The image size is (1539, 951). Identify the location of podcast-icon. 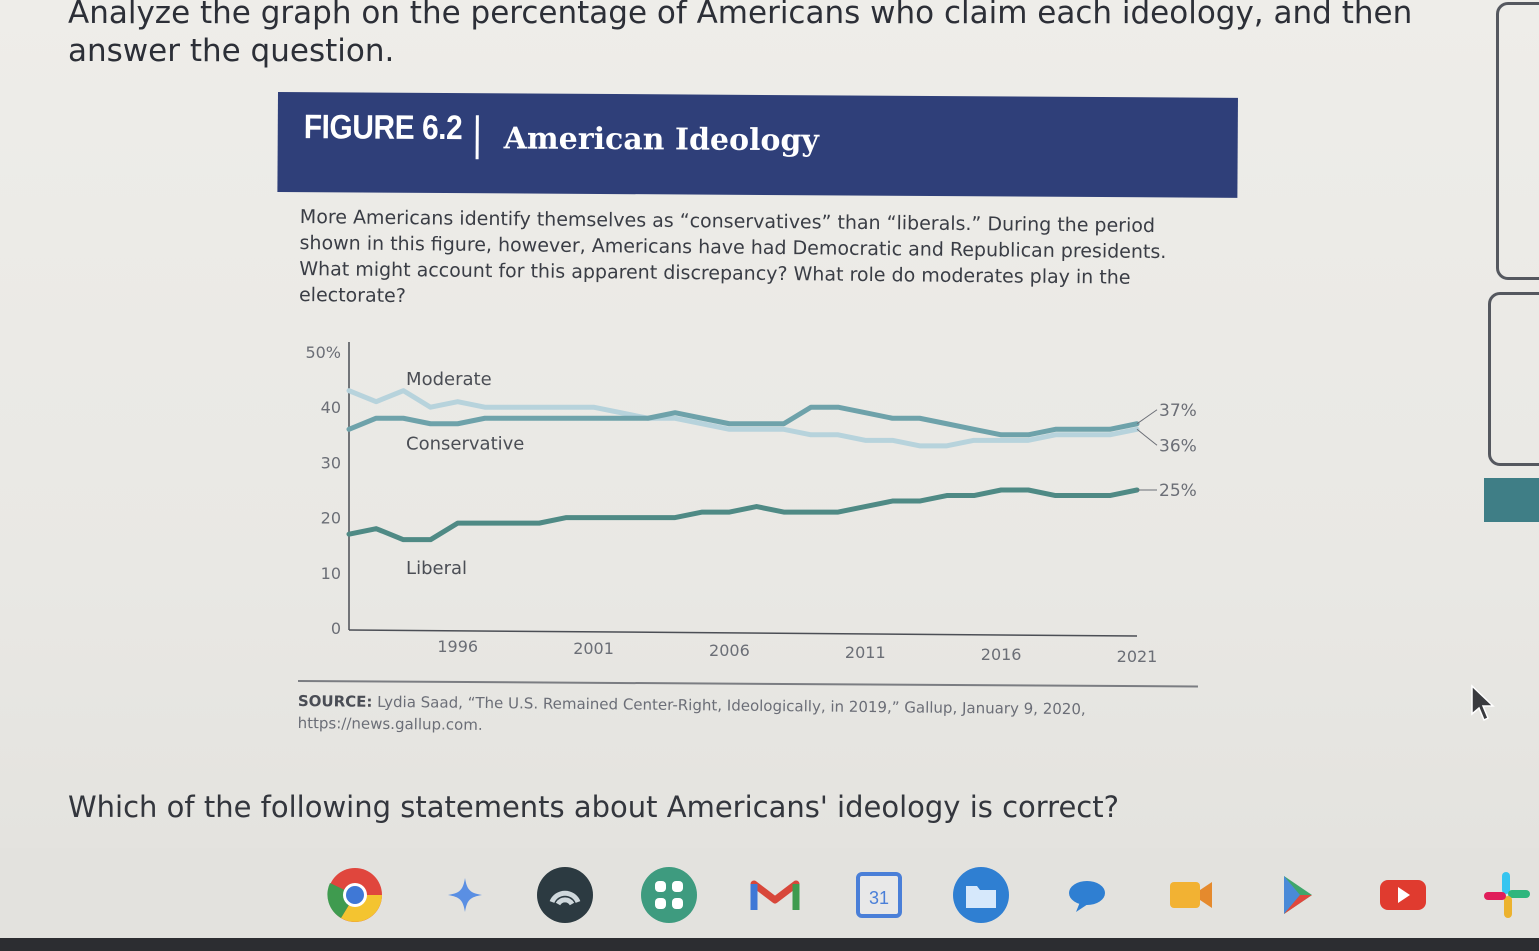
(565, 895).